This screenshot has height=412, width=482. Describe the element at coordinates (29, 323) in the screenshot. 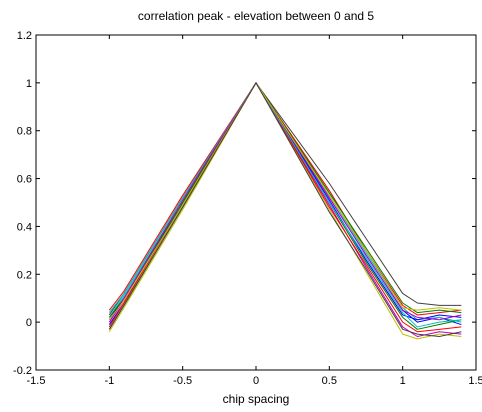

I see `y-tick-label: 0` at that location.